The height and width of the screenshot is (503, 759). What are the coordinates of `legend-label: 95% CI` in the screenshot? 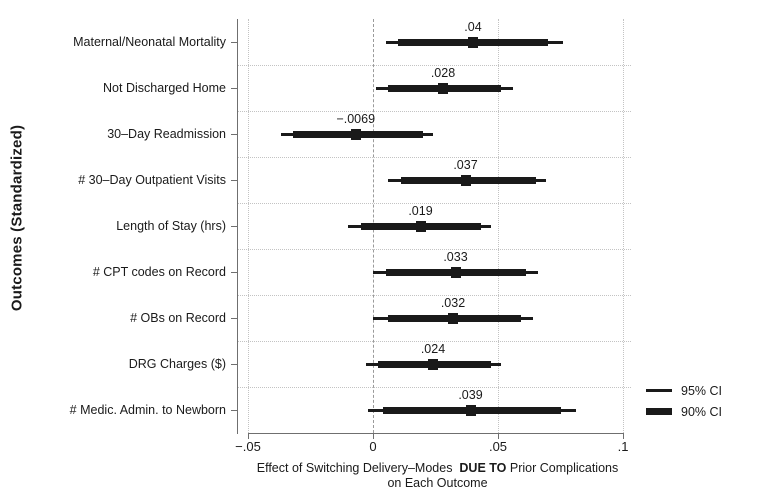 It's located at (701, 390).